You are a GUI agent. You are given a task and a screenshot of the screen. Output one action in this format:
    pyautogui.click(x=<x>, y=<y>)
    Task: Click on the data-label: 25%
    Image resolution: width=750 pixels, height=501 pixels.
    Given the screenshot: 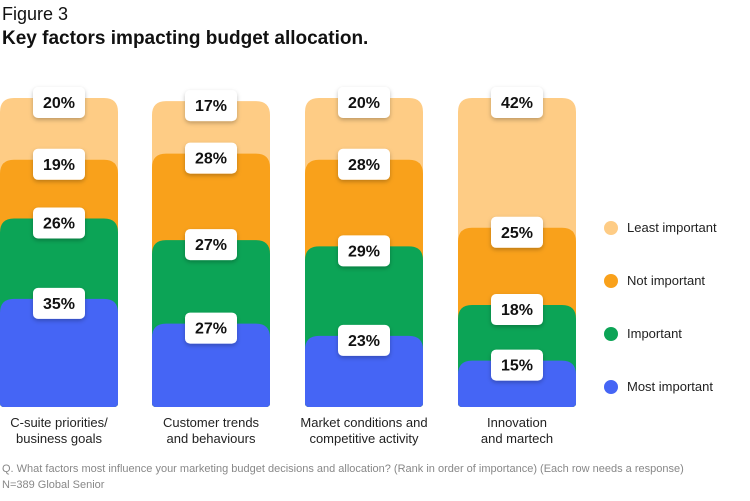 What is the action you would take?
    pyautogui.click(x=517, y=233)
    